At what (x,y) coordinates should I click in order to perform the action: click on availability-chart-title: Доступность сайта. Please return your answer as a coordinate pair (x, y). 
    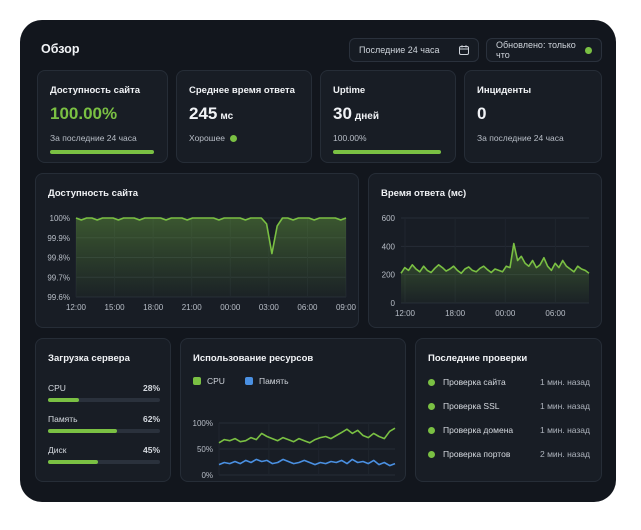
    Looking at the image, I should click on (93, 193).